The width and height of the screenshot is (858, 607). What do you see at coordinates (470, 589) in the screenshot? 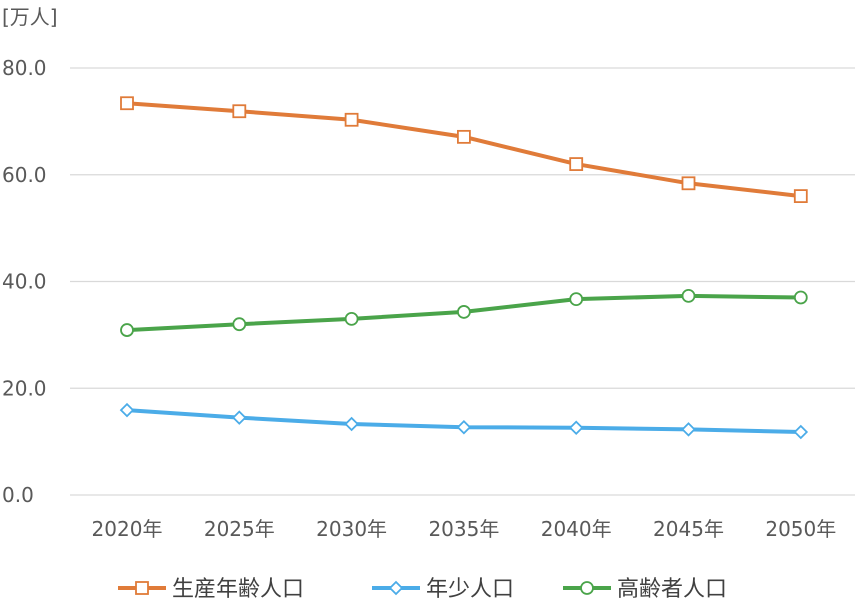
I see `legend-label: 年少人口` at bounding box center [470, 589].